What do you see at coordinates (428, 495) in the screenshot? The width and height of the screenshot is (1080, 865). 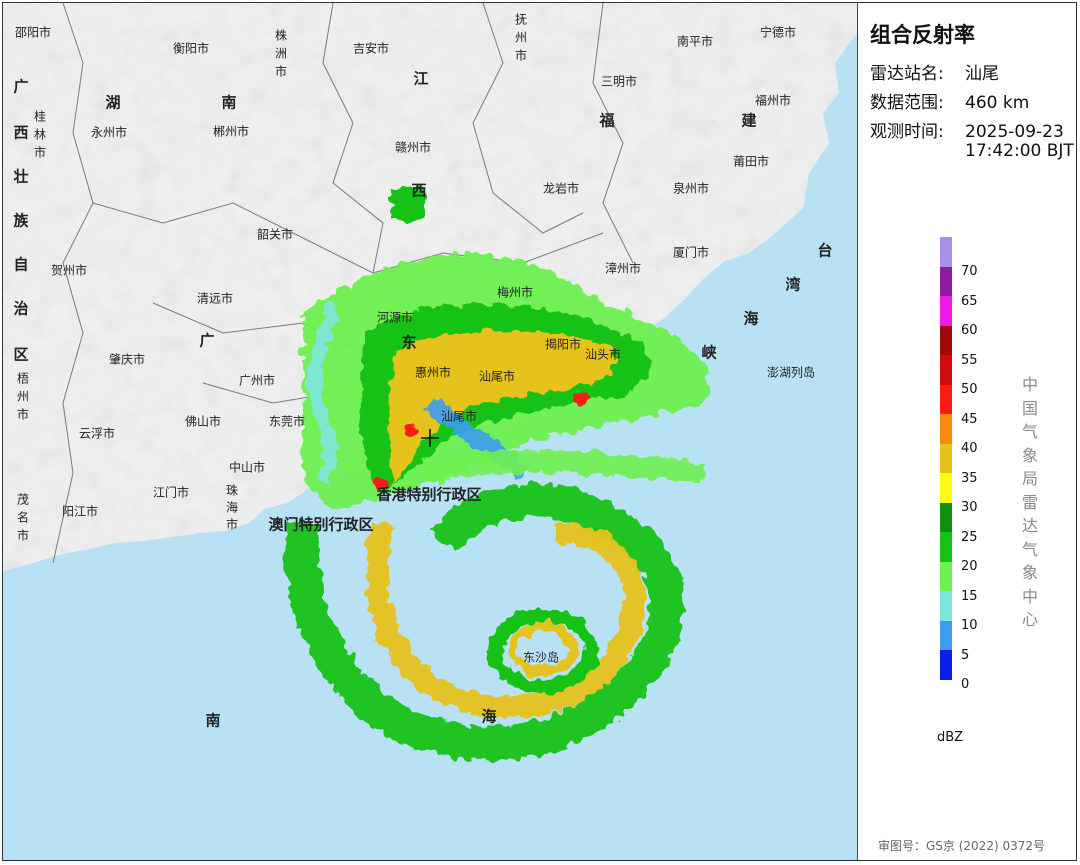 I see `region-label: 香港特别行政区` at bounding box center [428, 495].